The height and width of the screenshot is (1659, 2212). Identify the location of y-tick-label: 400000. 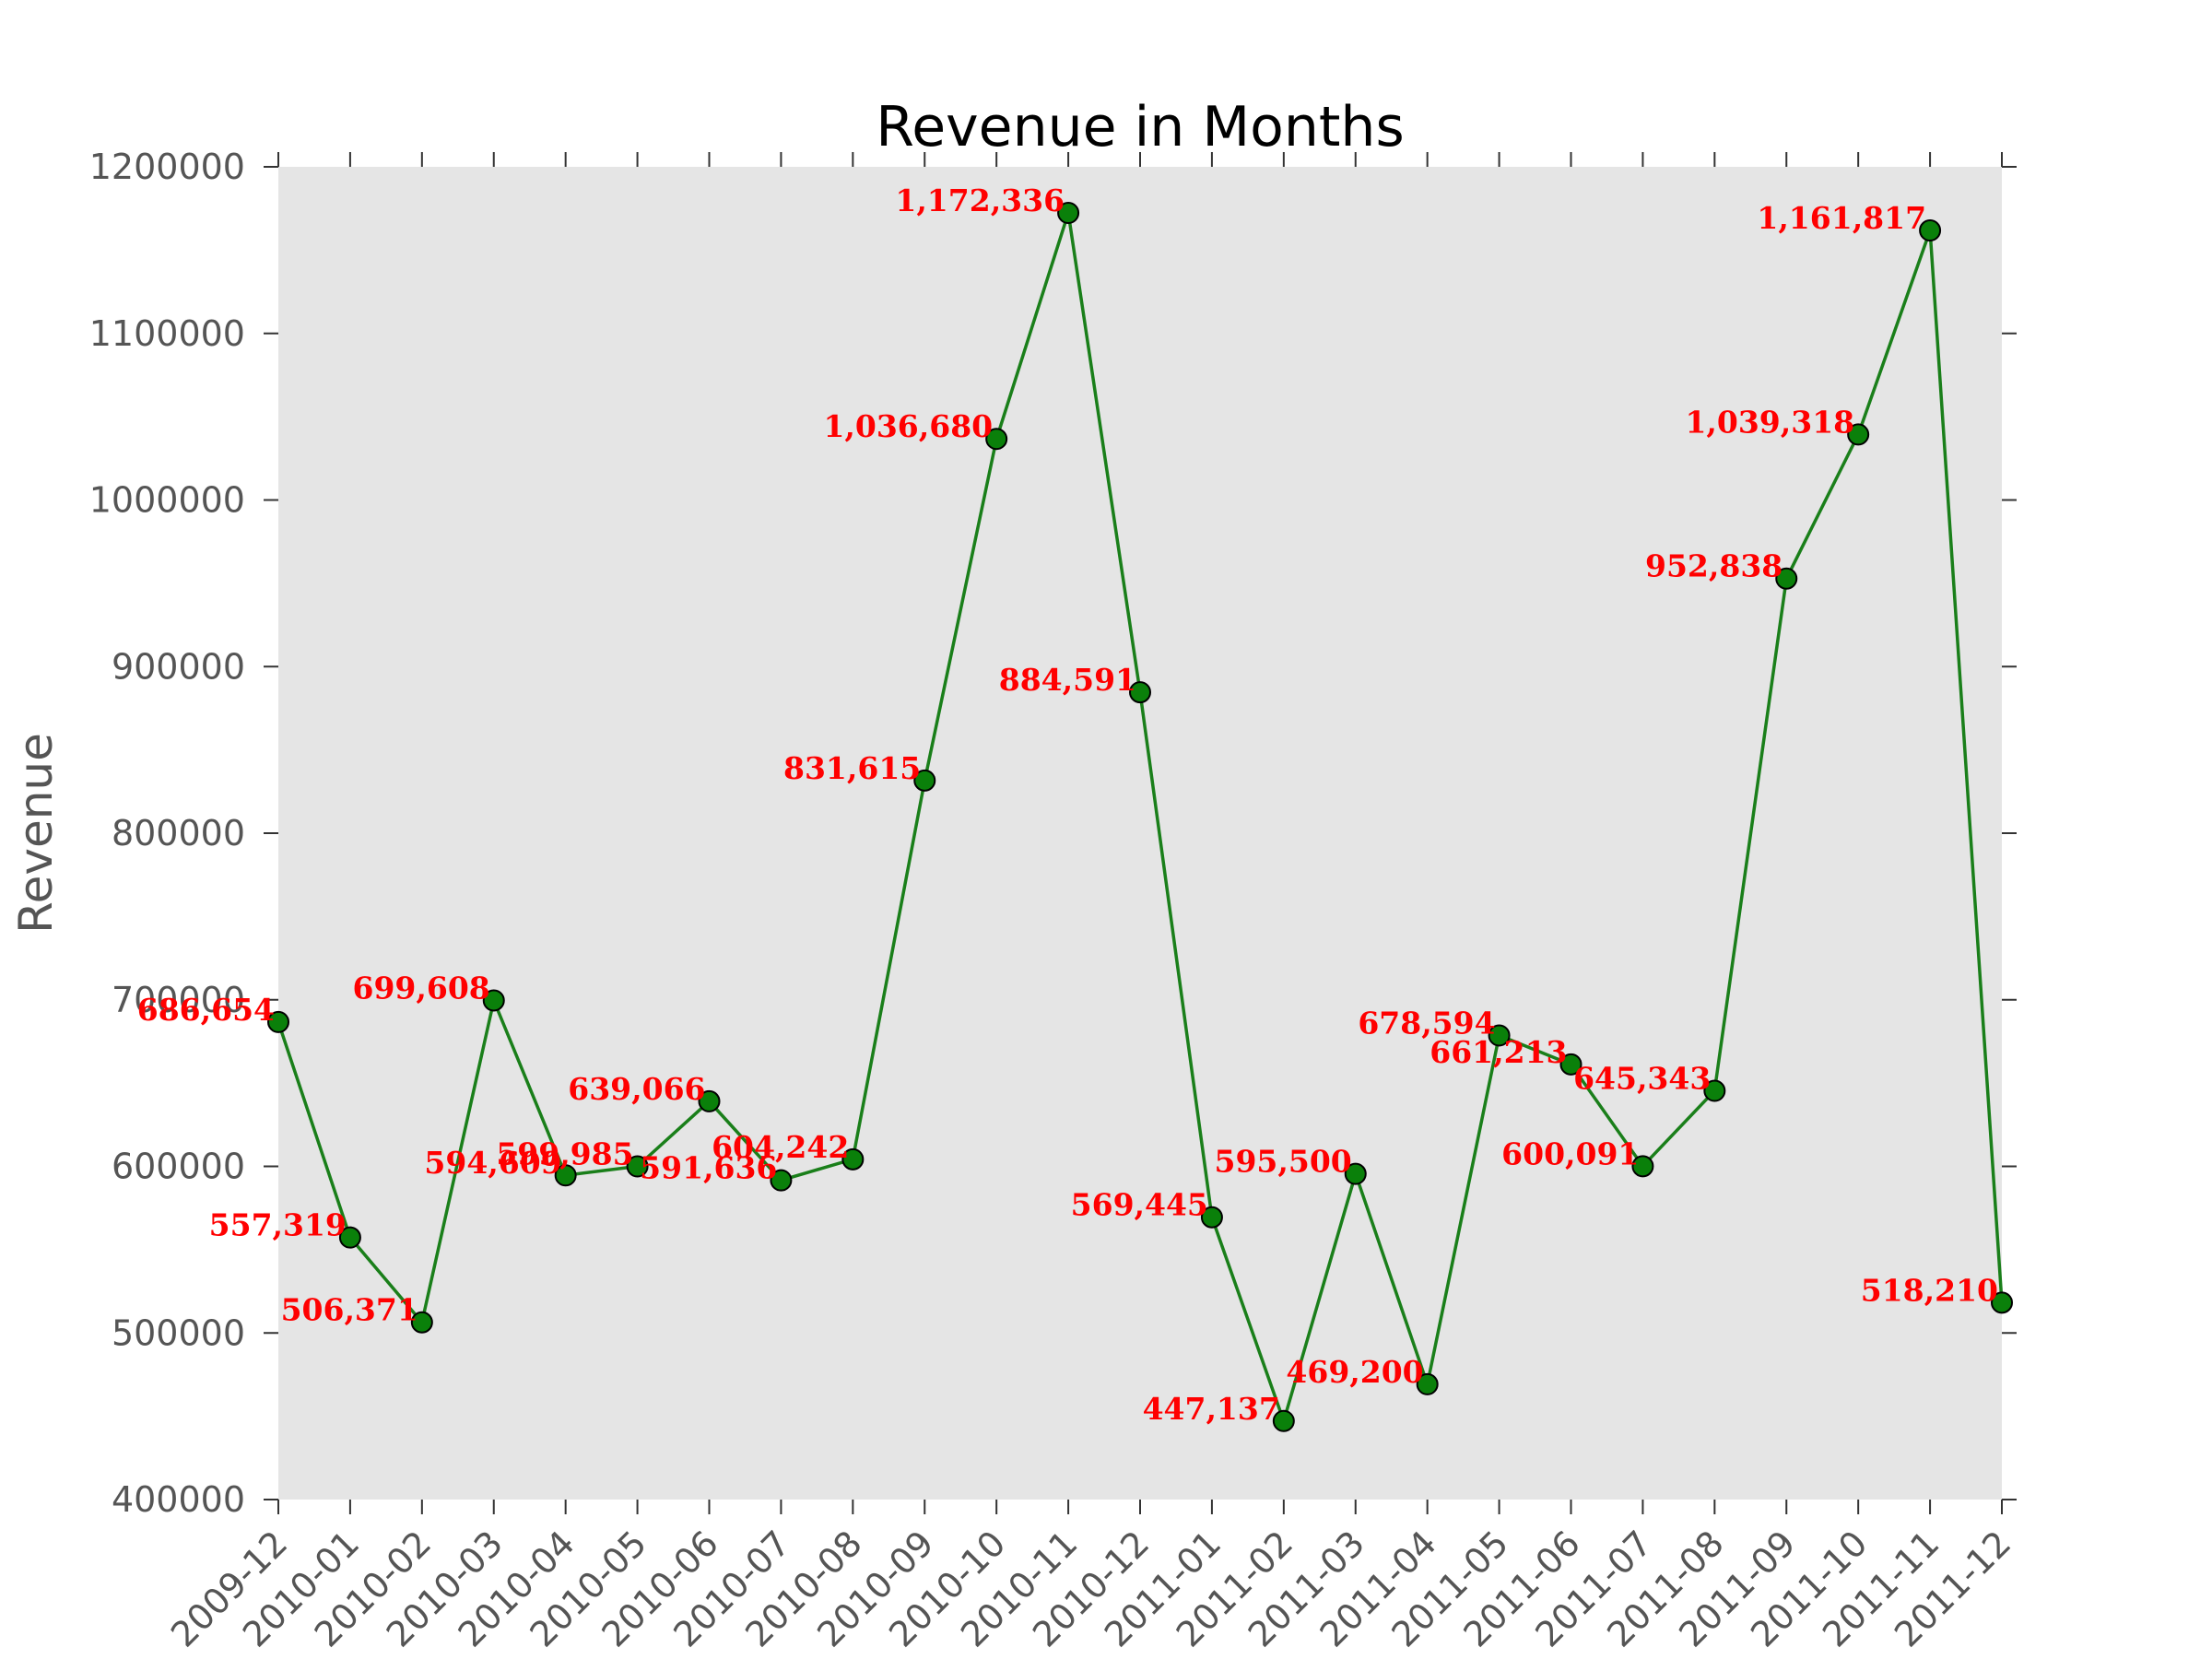
(178, 1499).